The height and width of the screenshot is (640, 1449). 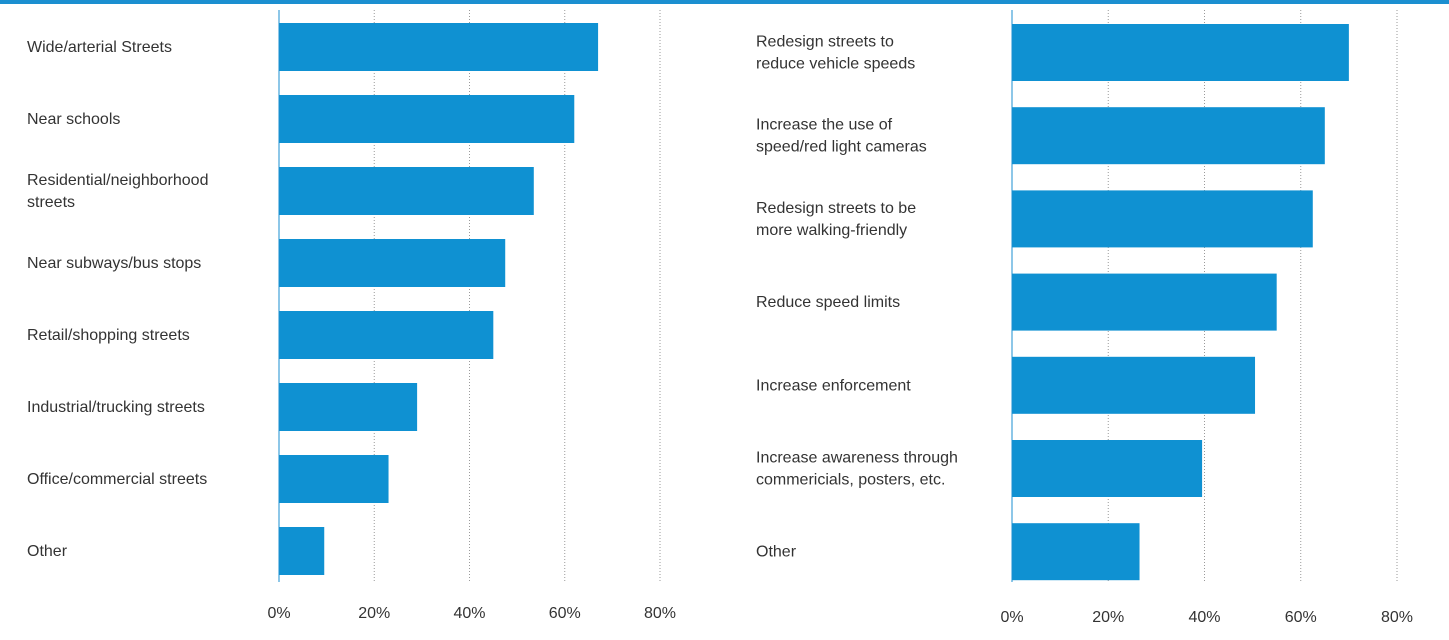 What do you see at coordinates (99, 47) in the screenshot?
I see `left-category-label-0: Wide/arterial Streets` at bounding box center [99, 47].